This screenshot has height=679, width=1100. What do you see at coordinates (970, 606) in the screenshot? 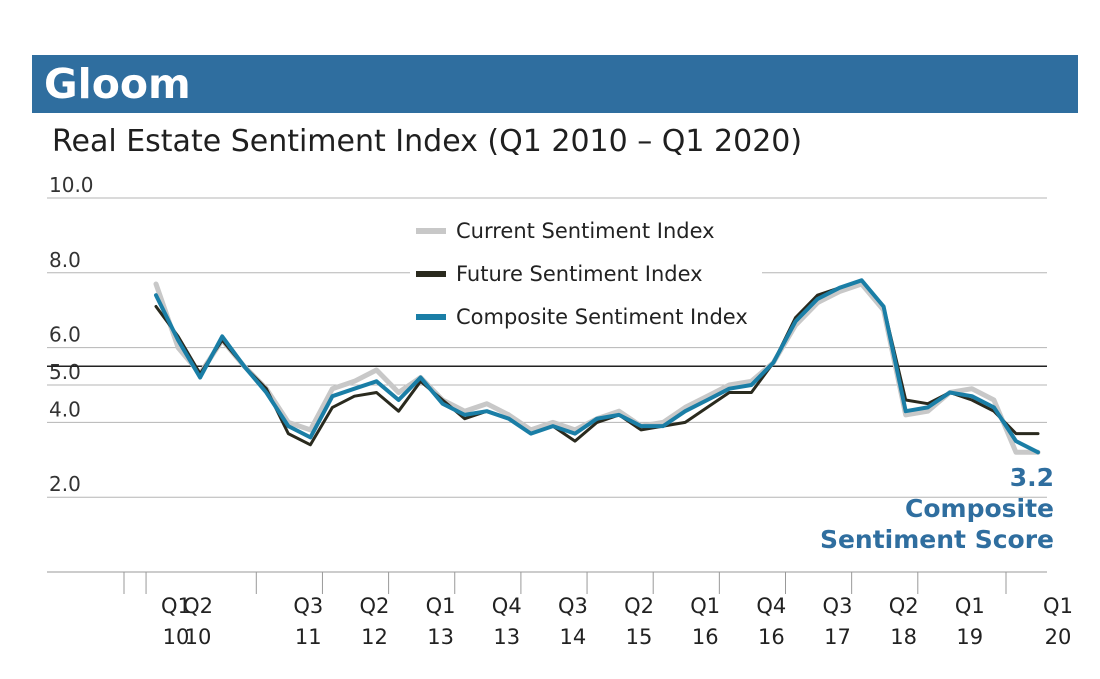
I see `x-tick-label-top-12: Q1` at bounding box center [970, 606].